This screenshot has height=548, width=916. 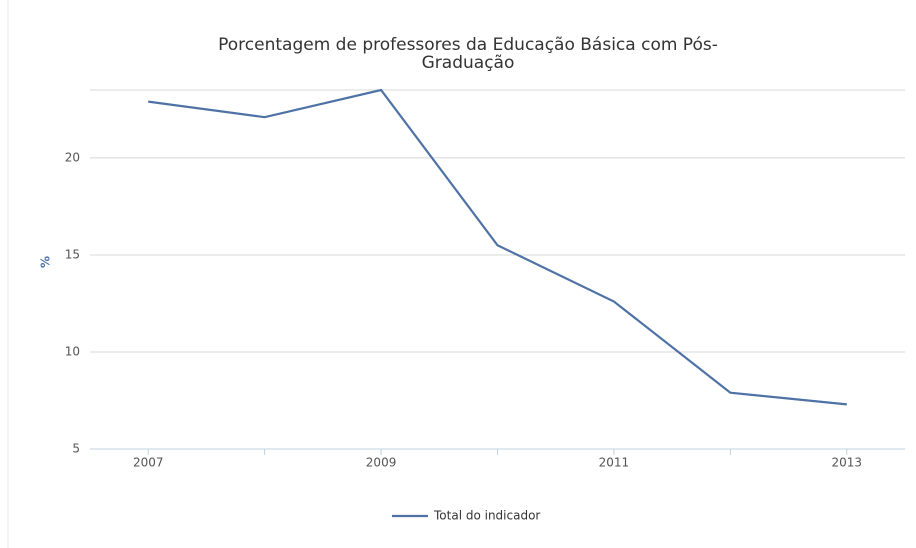 What do you see at coordinates (847, 463) in the screenshot?
I see `x-tick-label: 2013` at bounding box center [847, 463].